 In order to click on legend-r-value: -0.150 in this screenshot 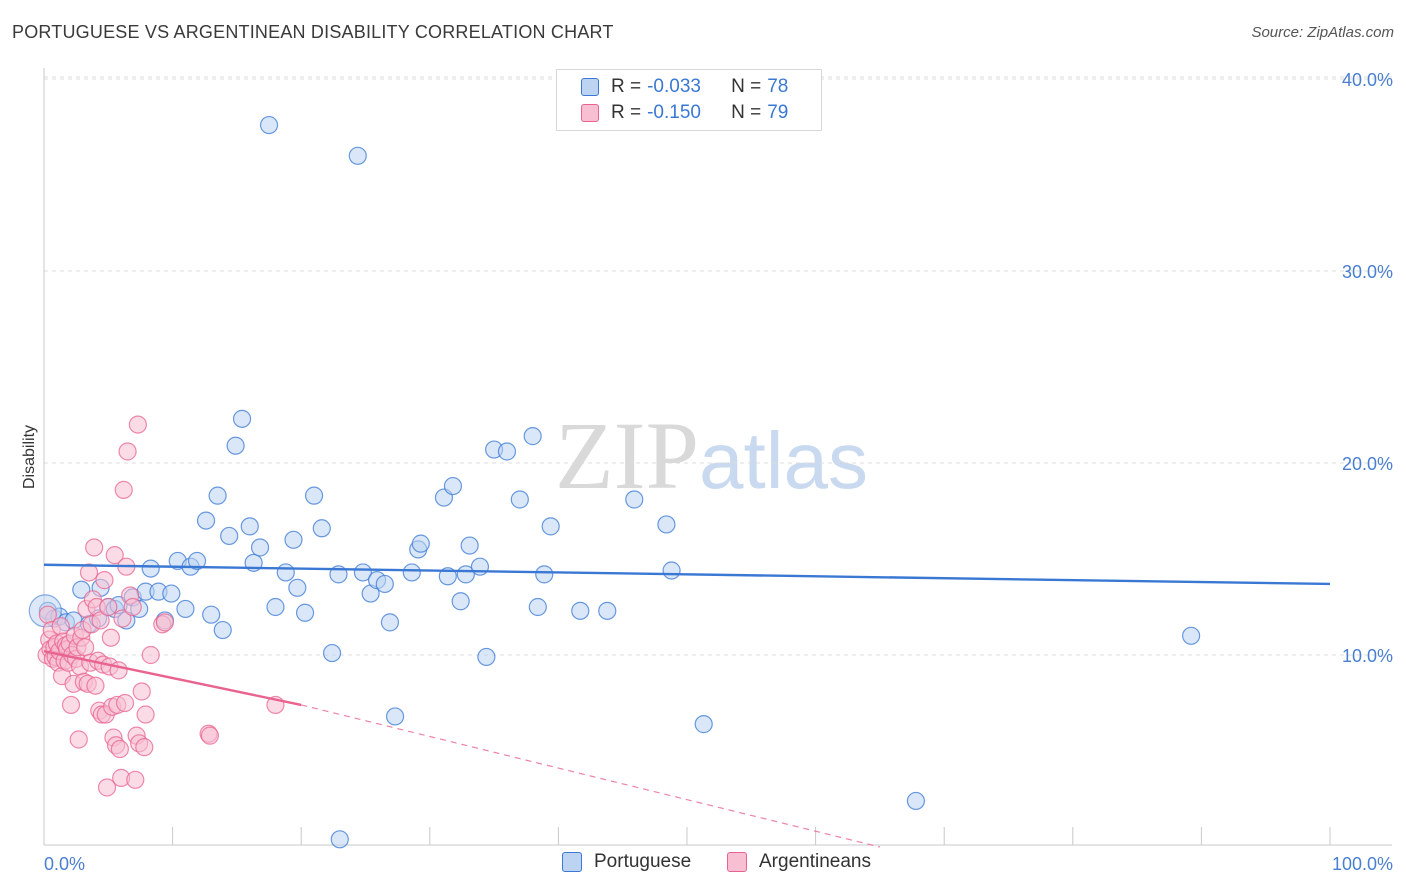, I will do `click(674, 112)`.